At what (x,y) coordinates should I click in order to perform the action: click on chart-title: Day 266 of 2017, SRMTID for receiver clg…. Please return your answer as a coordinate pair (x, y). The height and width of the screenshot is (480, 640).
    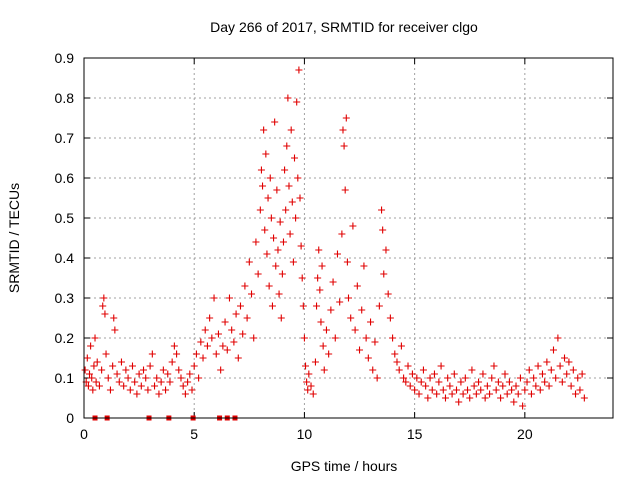
    Looking at the image, I should click on (344, 27).